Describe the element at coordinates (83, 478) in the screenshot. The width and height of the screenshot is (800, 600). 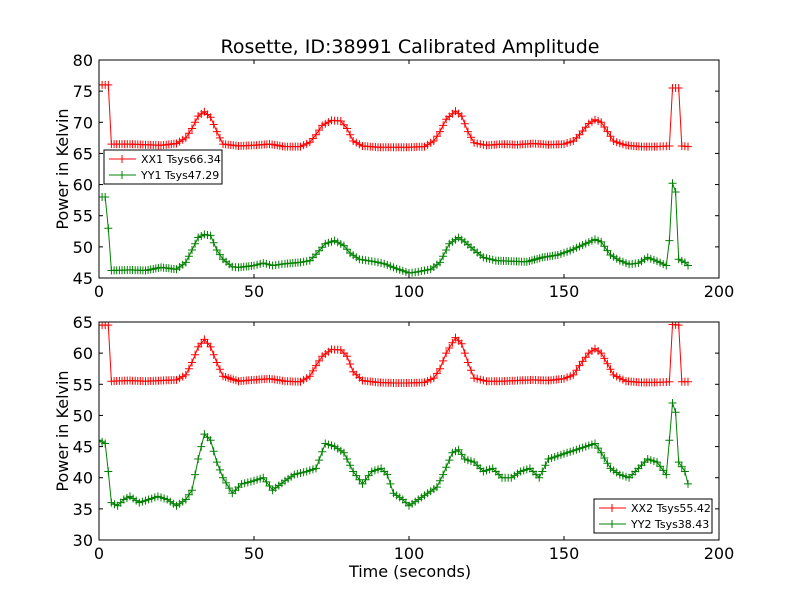
I see `y-tick-label: 40` at that location.